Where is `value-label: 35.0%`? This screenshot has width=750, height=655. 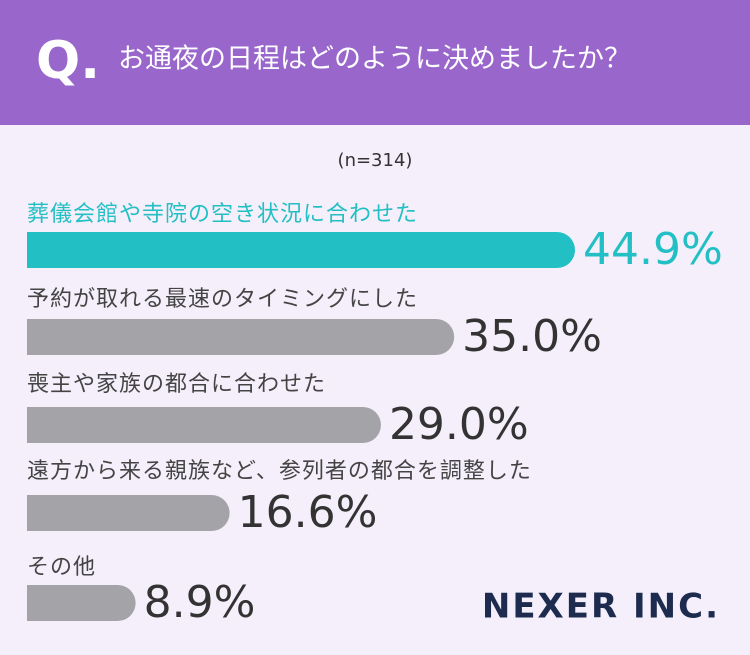 value-label: 35.0% is located at coordinates (532, 336).